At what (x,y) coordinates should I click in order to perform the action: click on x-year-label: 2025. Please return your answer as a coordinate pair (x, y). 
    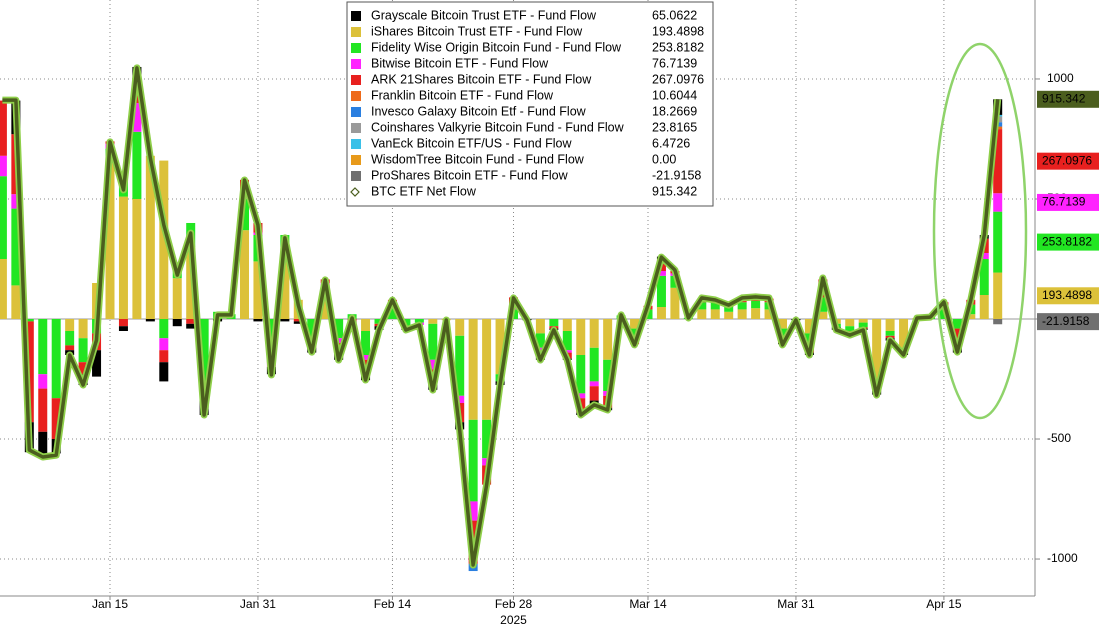
    Looking at the image, I should click on (513, 620).